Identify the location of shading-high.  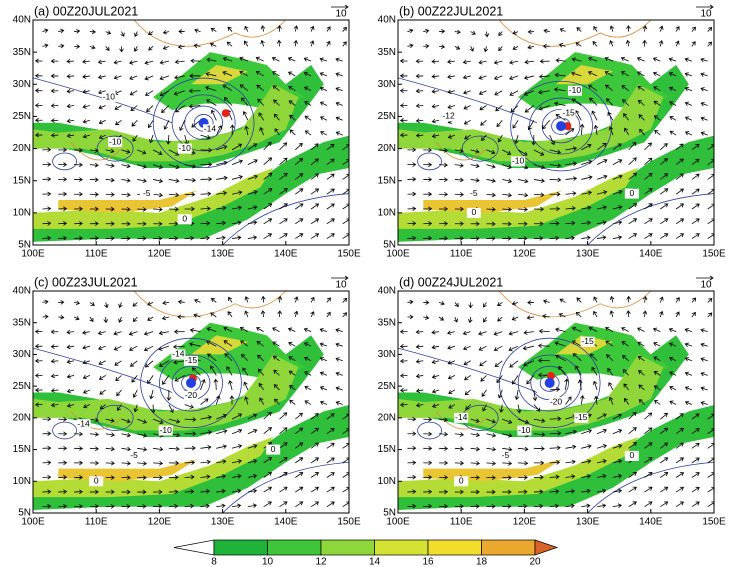
(128, 201).